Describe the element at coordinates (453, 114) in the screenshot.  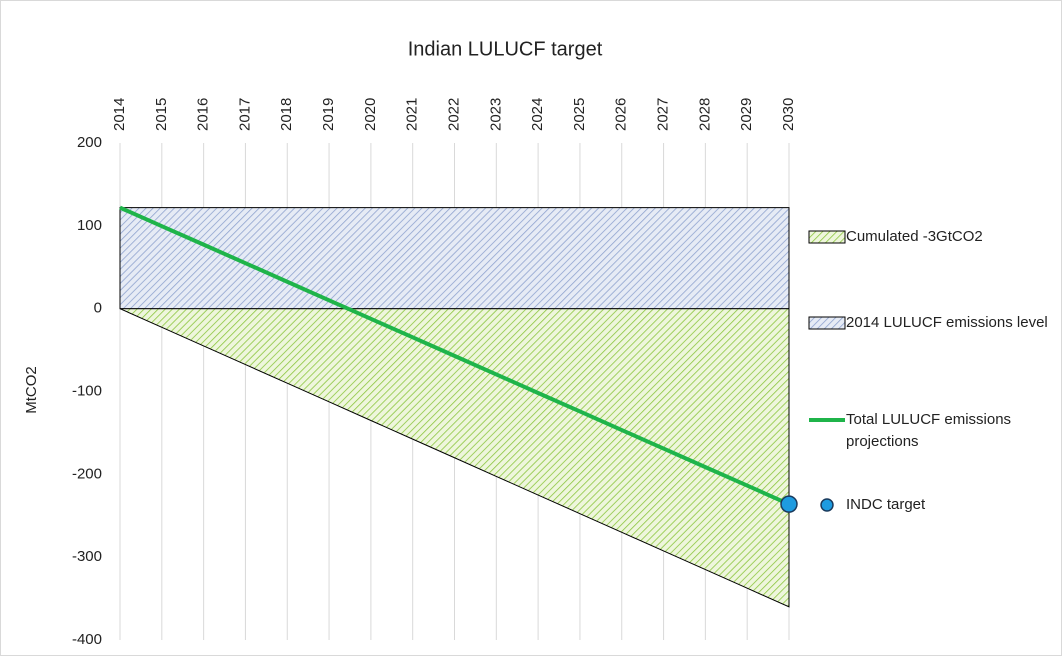
I see `x-tick-label: 2022` at that location.